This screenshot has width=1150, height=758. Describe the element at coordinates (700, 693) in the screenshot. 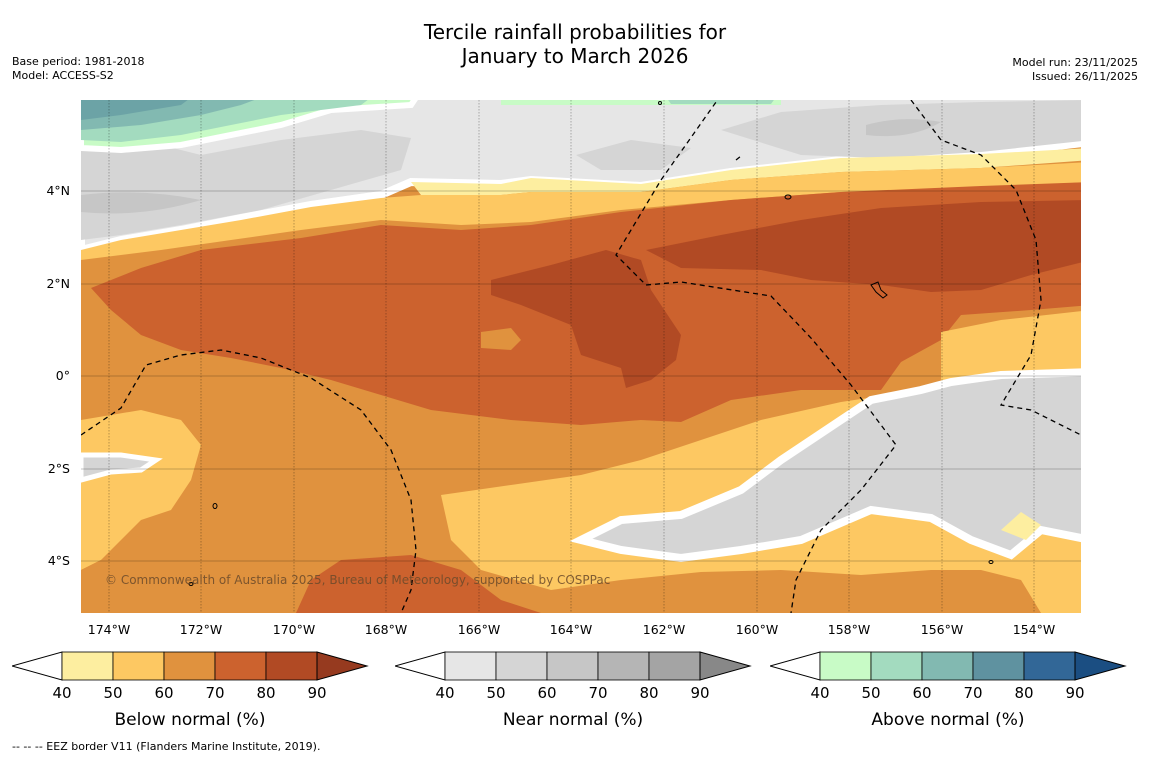

I see `cb-near-tick: 90` at that location.